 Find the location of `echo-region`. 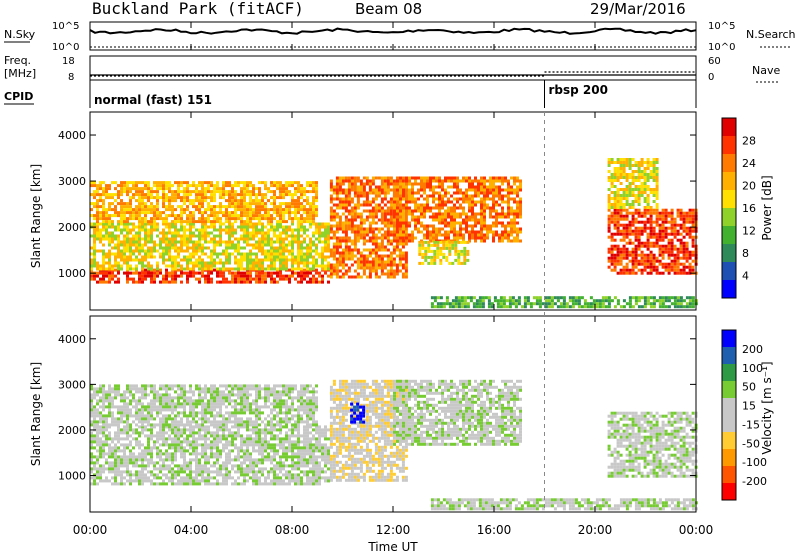

echo-region is located at coordinates (210, 455).